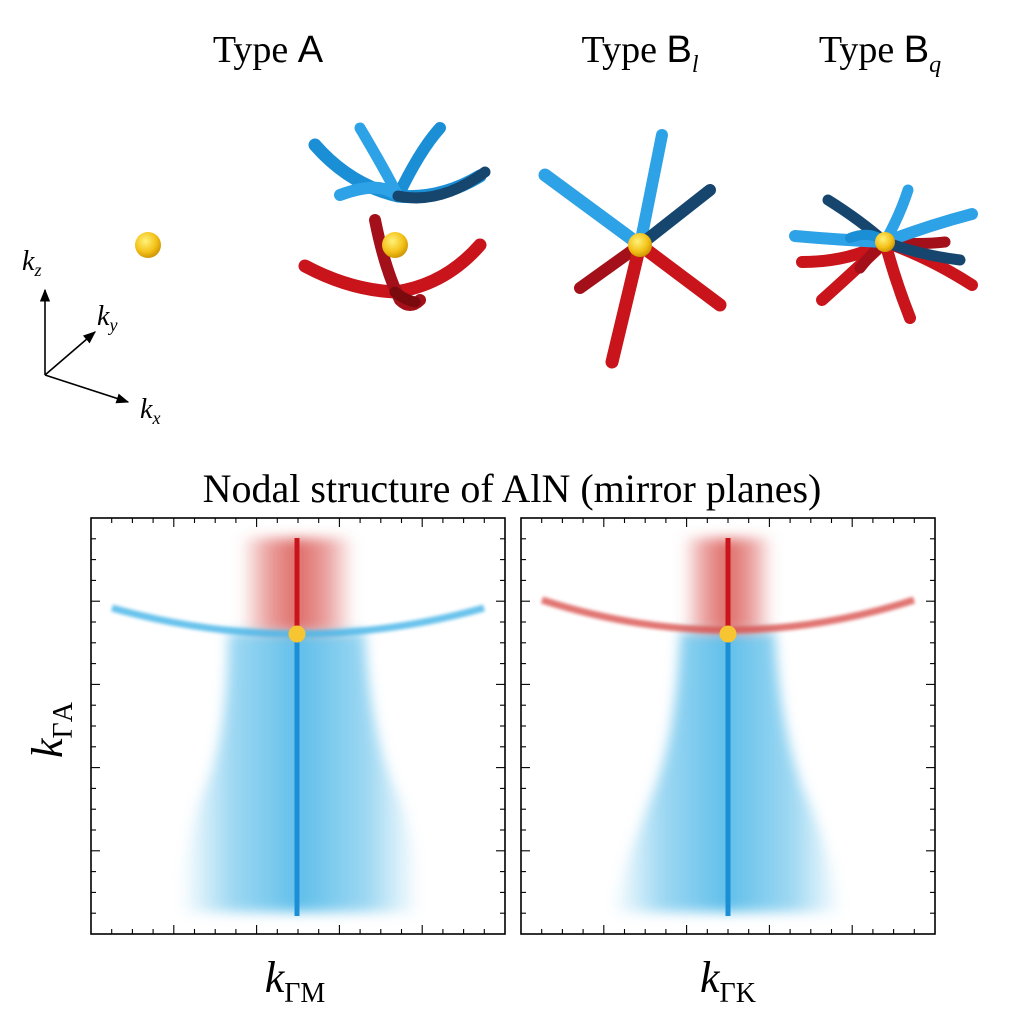 The image size is (1024, 1024). What do you see at coordinates (300, 772) in the screenshot?
I see `blue-region` at bounding box center [300, 772].